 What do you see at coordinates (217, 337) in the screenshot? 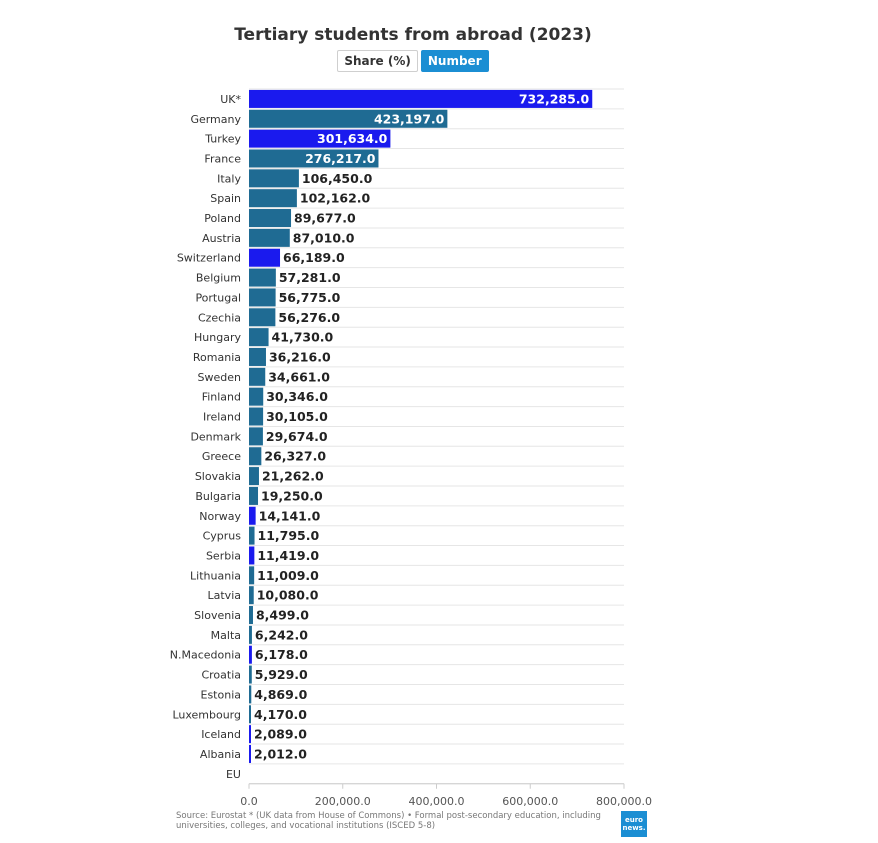
I see `category-label: Hungary` at bounding box center [217, 337].